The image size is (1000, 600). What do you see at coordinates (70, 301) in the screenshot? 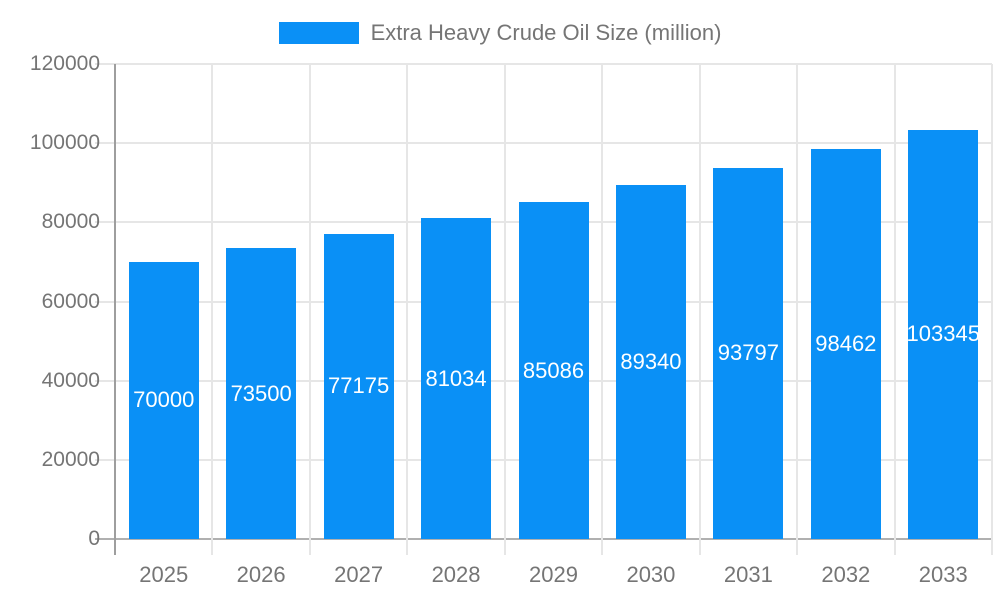
I see `y-axis-tick-label: 60000` at bounding box center [70, 301].